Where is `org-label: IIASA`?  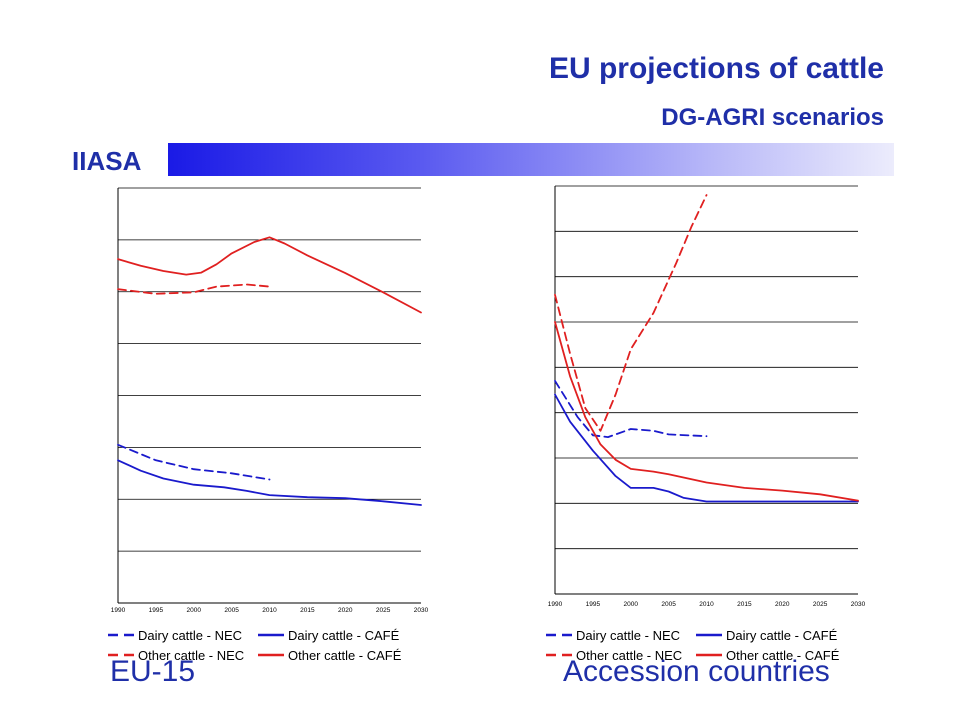
org-label: IIASA is located at coordinates (107, 161).